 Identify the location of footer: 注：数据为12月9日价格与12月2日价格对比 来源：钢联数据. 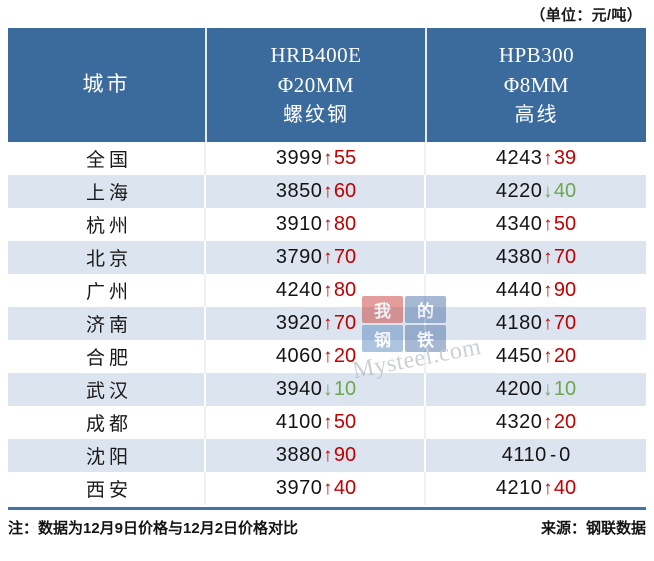
(327, 527).